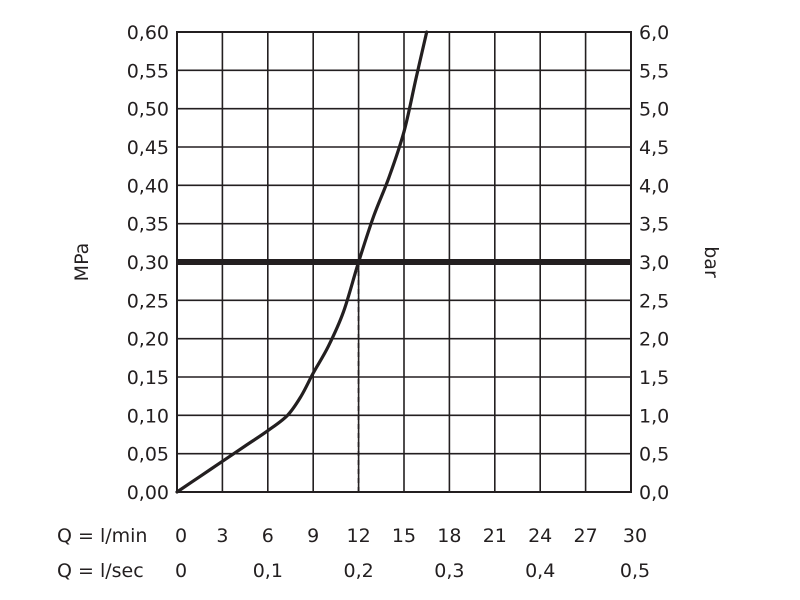 The height and width of the screenshot is (600, 800). I want to click on x-tick-label-lmin: 9, so click(313, 536).